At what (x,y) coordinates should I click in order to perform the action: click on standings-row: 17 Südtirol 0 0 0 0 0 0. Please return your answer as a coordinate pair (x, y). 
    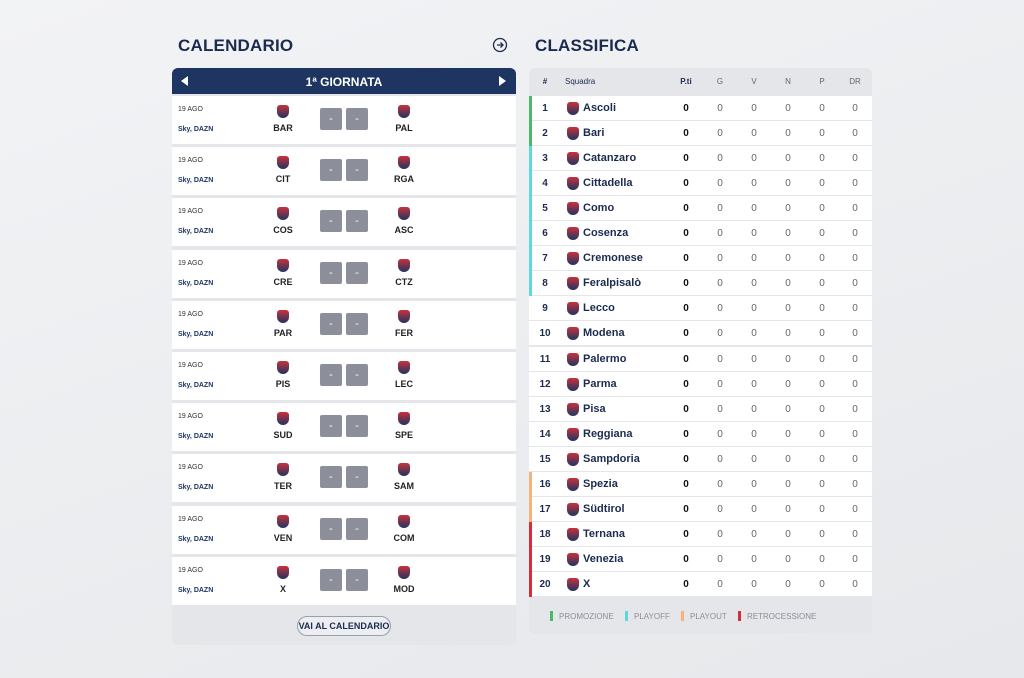
    Looking at the image, I should click on (700, 509).